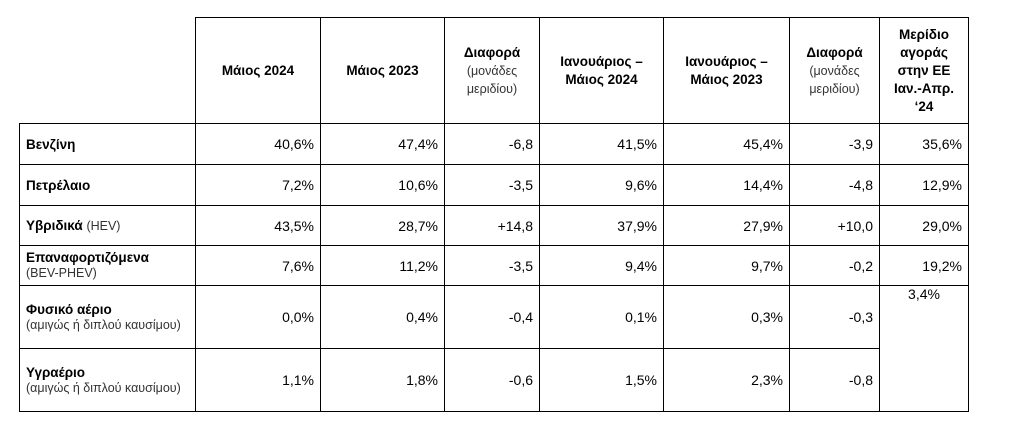  I want to click on table-cell: 1,8%, so click(382, 380).